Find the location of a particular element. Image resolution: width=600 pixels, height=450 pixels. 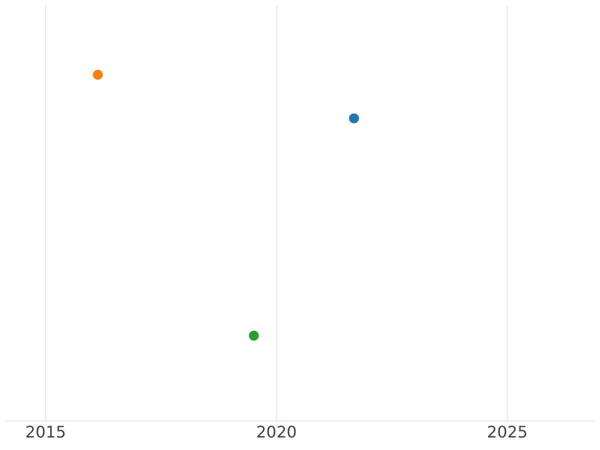

x-tick-label: 2015 is located at coordinates (45, 432).